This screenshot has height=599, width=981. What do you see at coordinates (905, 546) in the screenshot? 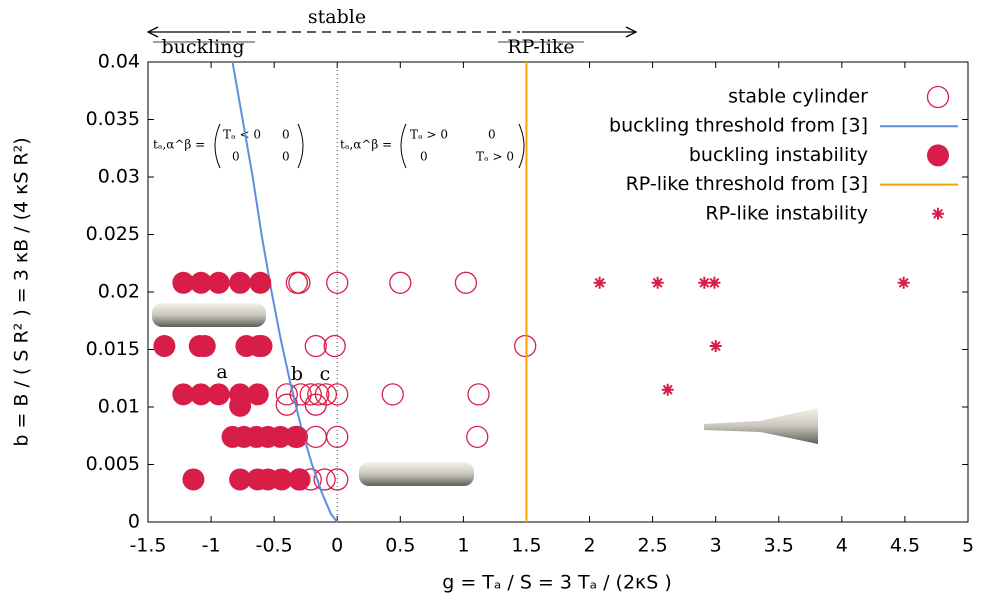
I see `x-tick-label: 4.5` at bounding box center [905, 546].